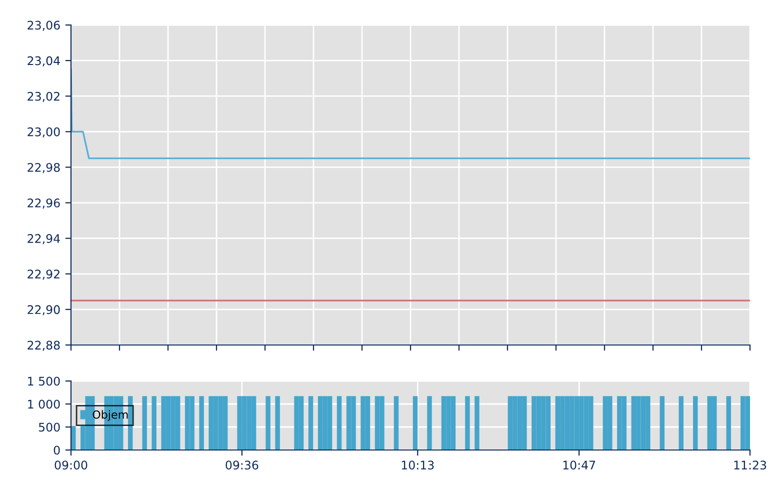  I want to click on x-tick-label: 10:47, so click(579, 465).